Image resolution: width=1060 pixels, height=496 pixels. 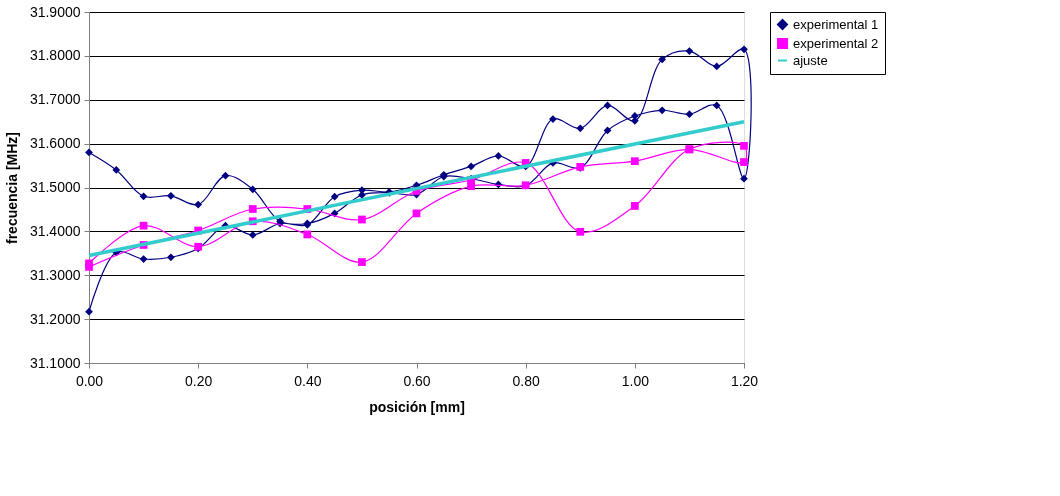 I want to click on legend-label: ajuste, so click(x=810, y=60).